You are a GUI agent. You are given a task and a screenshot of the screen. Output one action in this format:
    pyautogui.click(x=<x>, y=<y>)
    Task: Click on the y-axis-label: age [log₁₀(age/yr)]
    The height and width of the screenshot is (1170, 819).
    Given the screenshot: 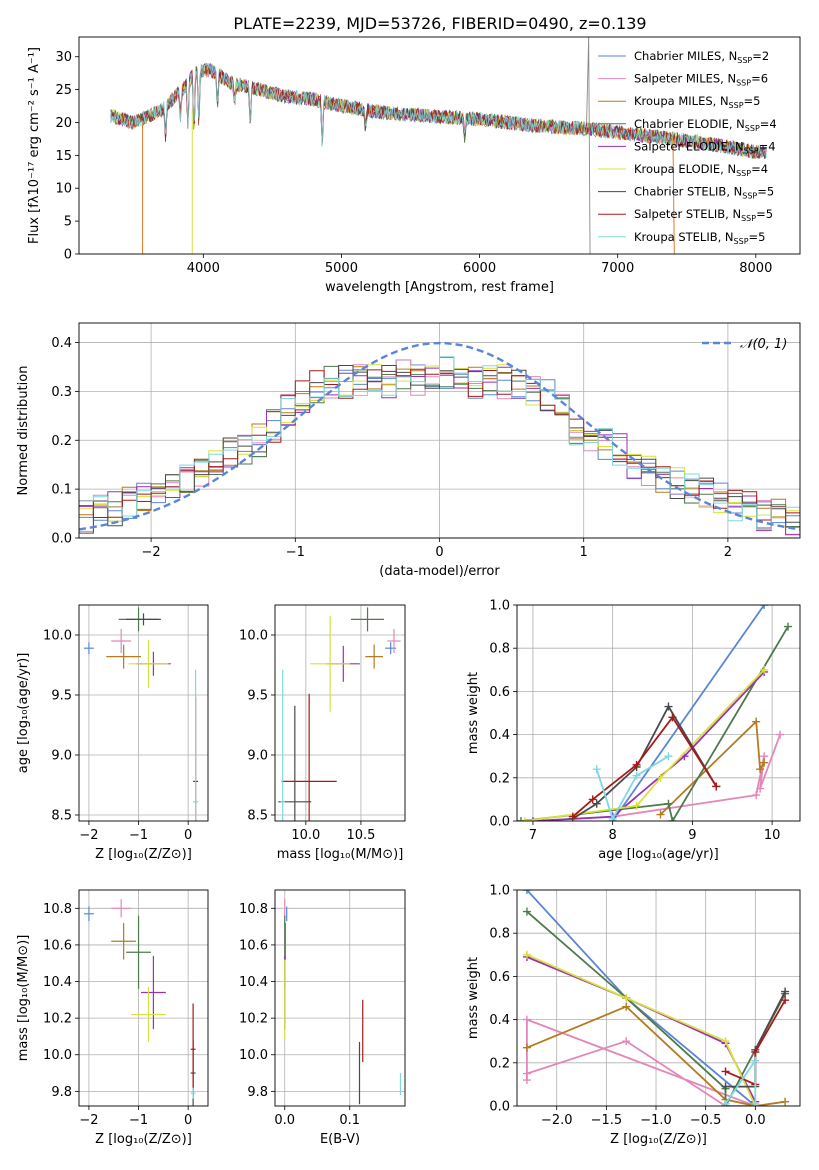 What is the action you would take?
    pyautogui.click(x=23, y=713)
    